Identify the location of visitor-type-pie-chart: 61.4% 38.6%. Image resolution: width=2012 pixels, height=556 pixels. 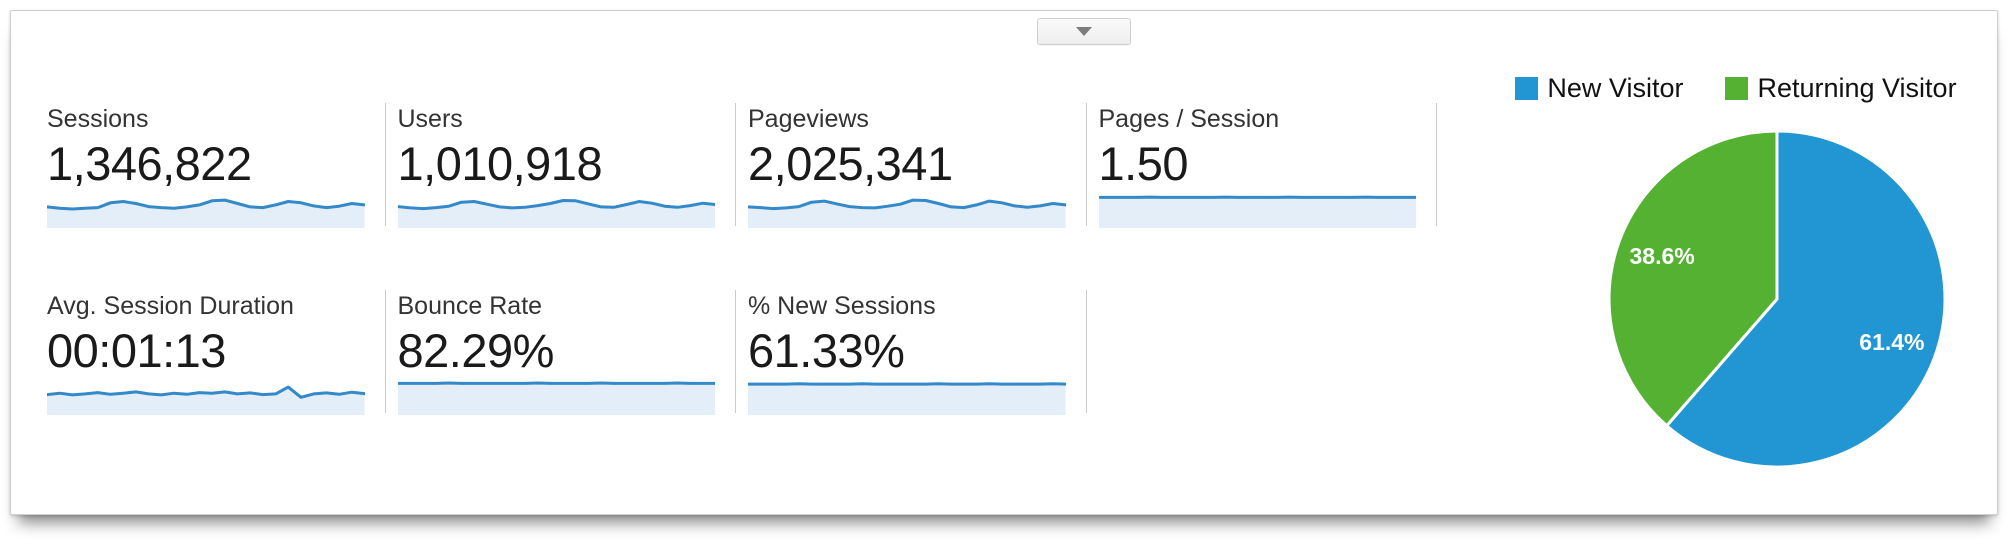
(1777, 299).